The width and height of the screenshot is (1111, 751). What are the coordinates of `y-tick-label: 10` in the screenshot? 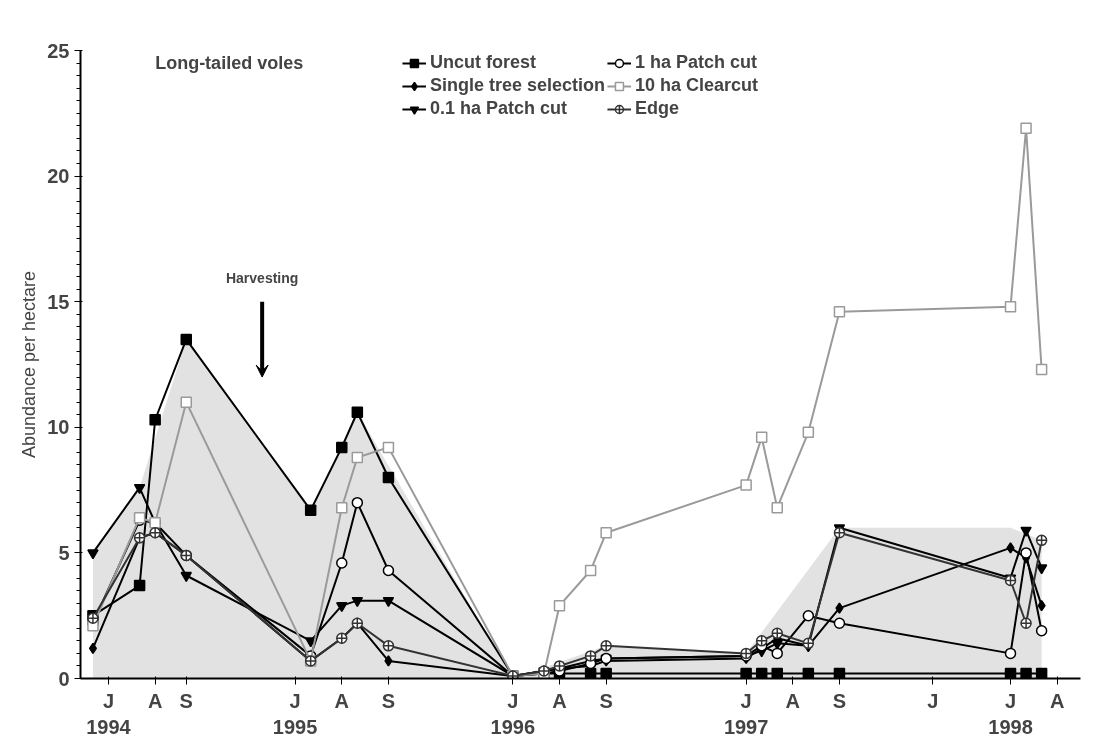 It's located at (58, 427).